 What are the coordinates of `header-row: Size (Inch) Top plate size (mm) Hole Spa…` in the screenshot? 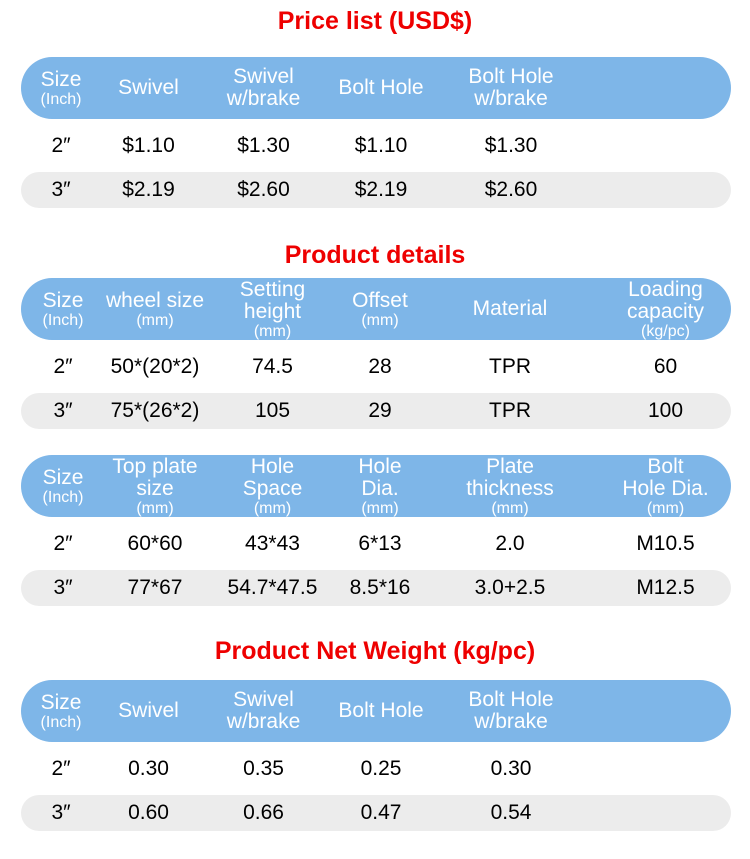 It's located at (376, 486).